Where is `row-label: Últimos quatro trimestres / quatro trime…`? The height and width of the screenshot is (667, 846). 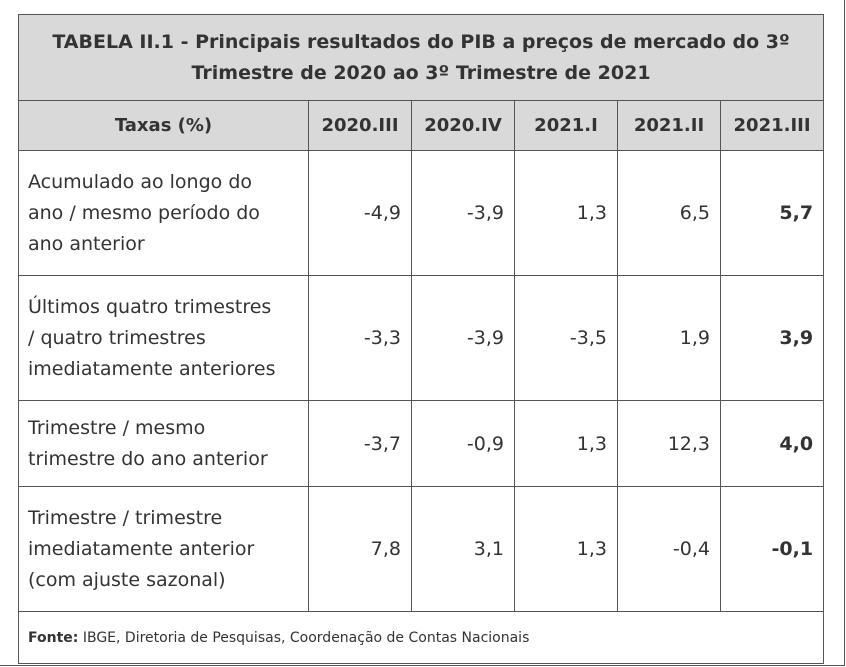
row-label: Últimos quatro trimestres / quatro trime… is located at coordinates (163, 338).